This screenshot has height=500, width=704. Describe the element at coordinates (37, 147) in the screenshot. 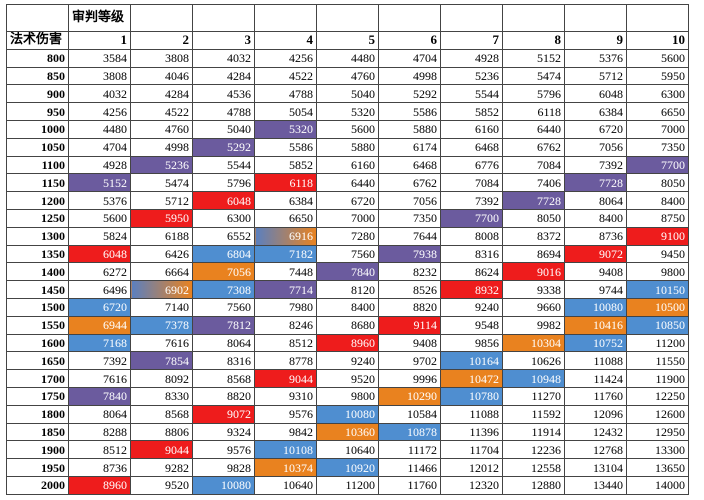

I see `damage-value: 1050` at that location.